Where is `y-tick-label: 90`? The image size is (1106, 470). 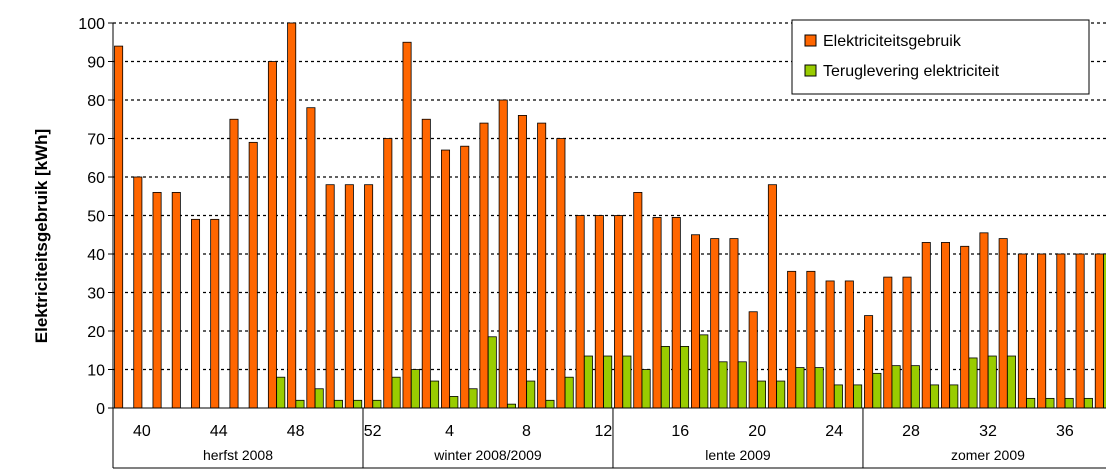
y-tick-label: 90 is located at coordinates (96, 63).